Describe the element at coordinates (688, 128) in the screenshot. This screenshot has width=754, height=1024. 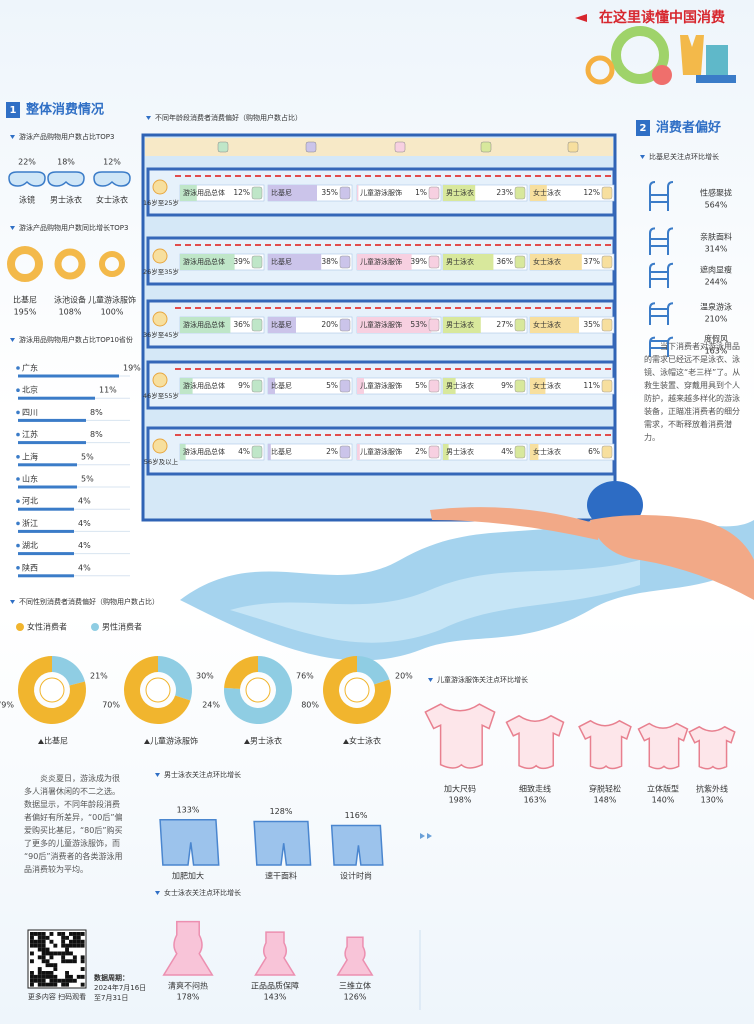
I see `section-title: 消费者偏好` at that location.